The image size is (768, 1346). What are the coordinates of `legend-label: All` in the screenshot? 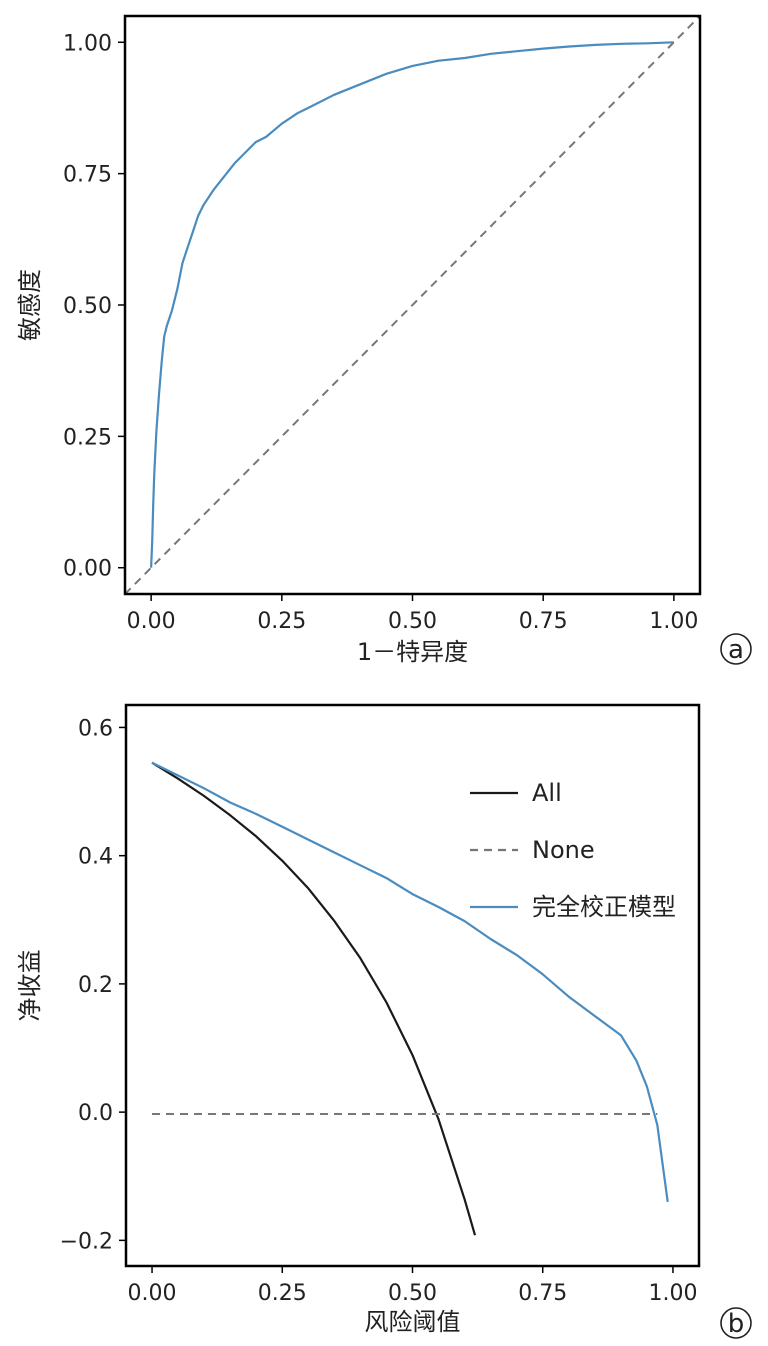 It's located at (547, 793).